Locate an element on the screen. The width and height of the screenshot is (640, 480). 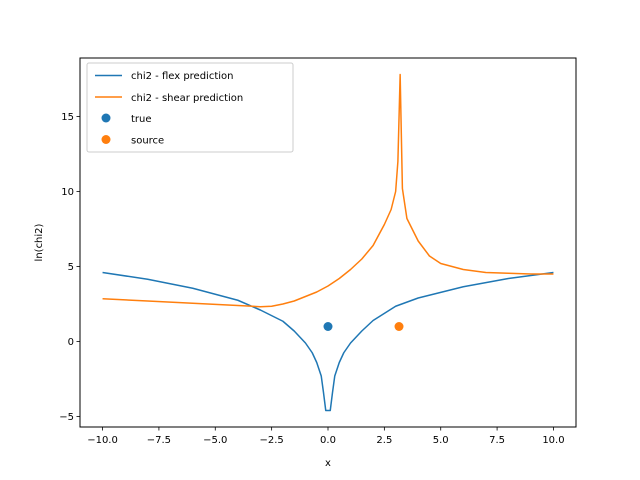
x-axis-label: x is located at coordinates (328, 463).